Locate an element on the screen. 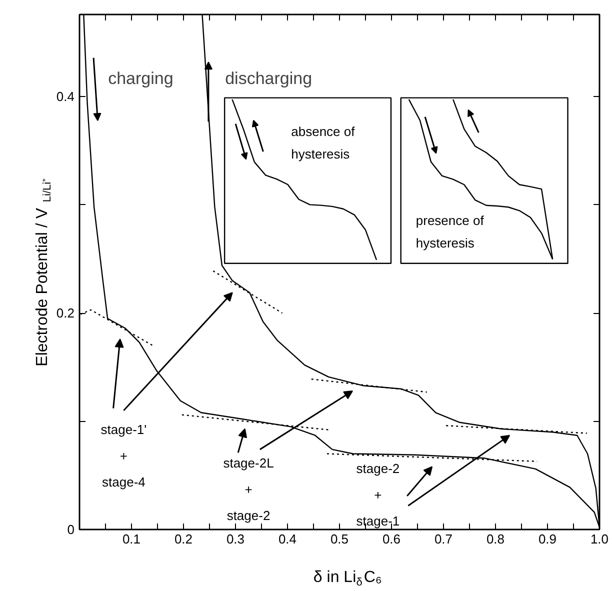 Image resolution: width=612 pixels, height=591 pixels. y-tick-label: 0 is located at coordinates (71, 529).